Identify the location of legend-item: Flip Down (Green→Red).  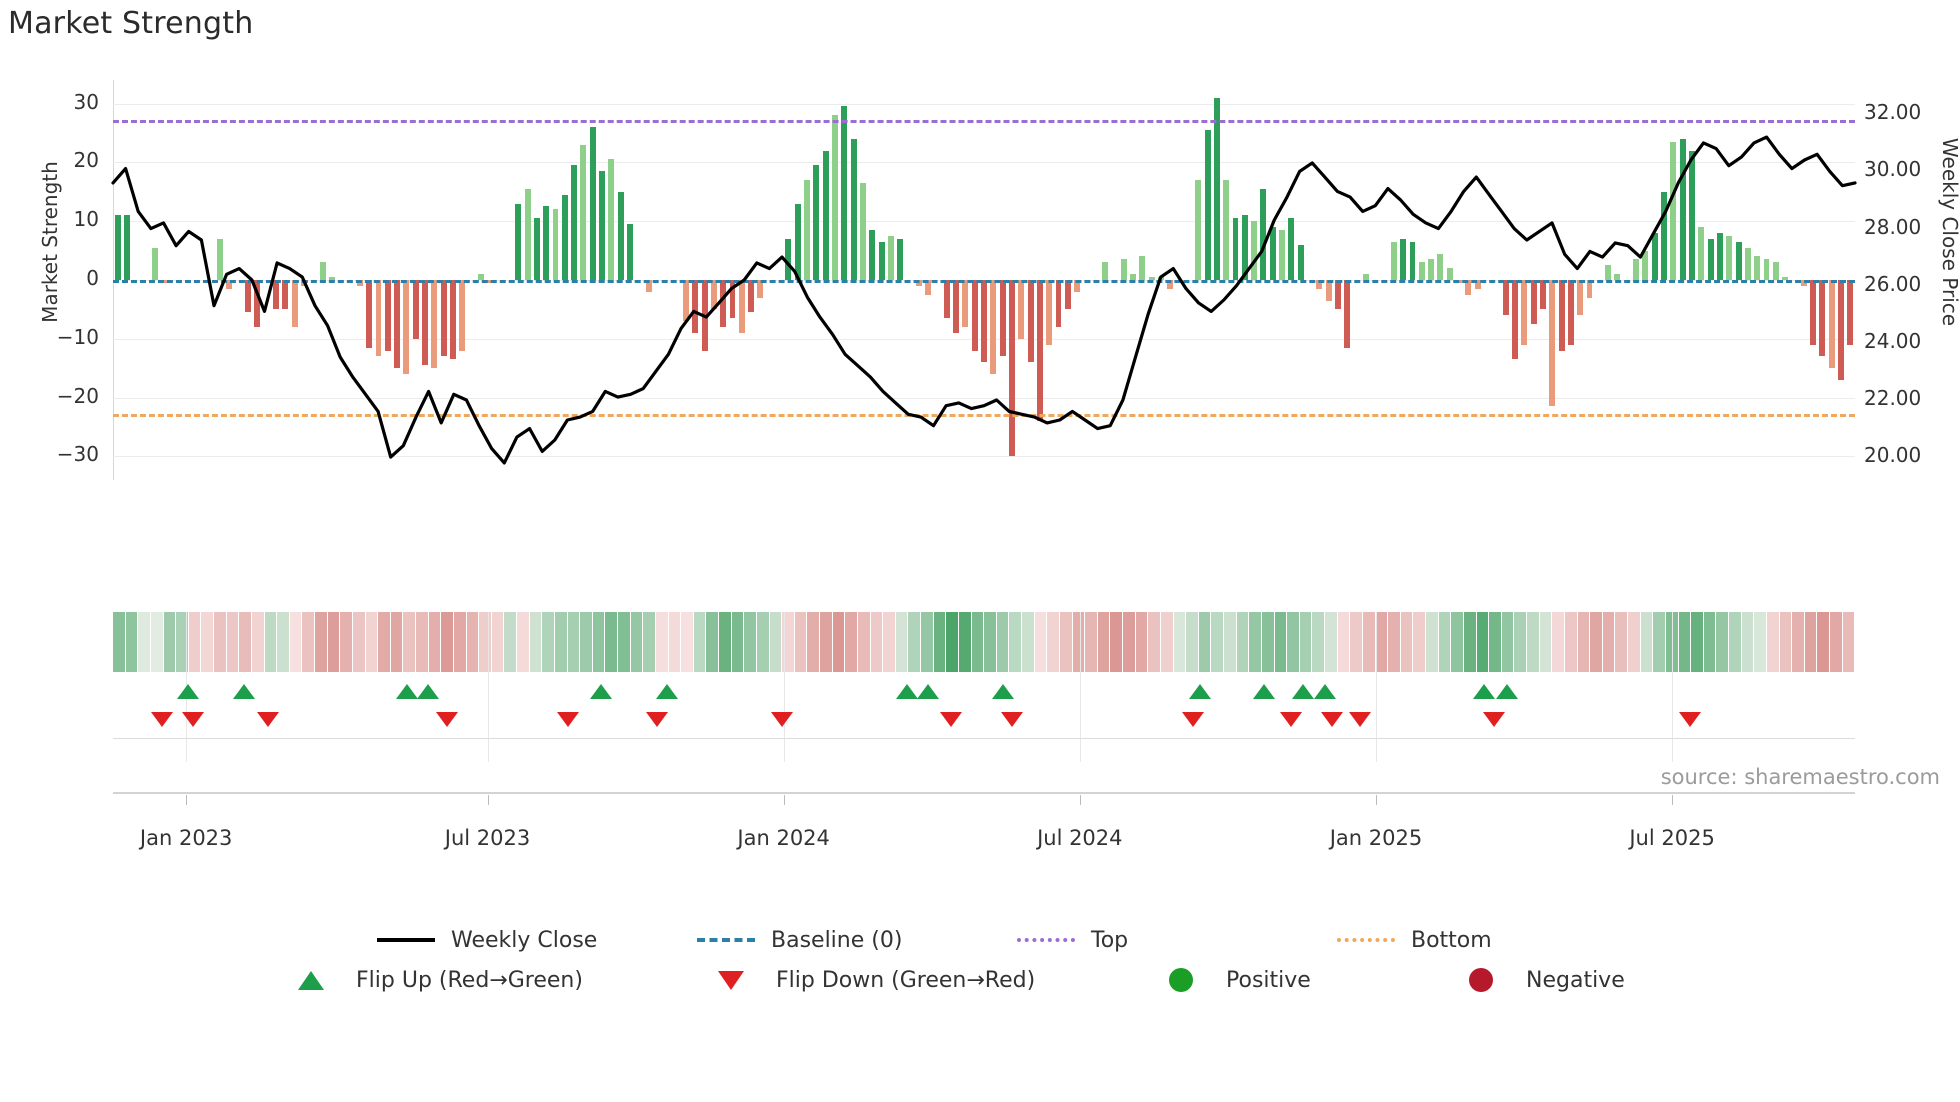
(890, 980).